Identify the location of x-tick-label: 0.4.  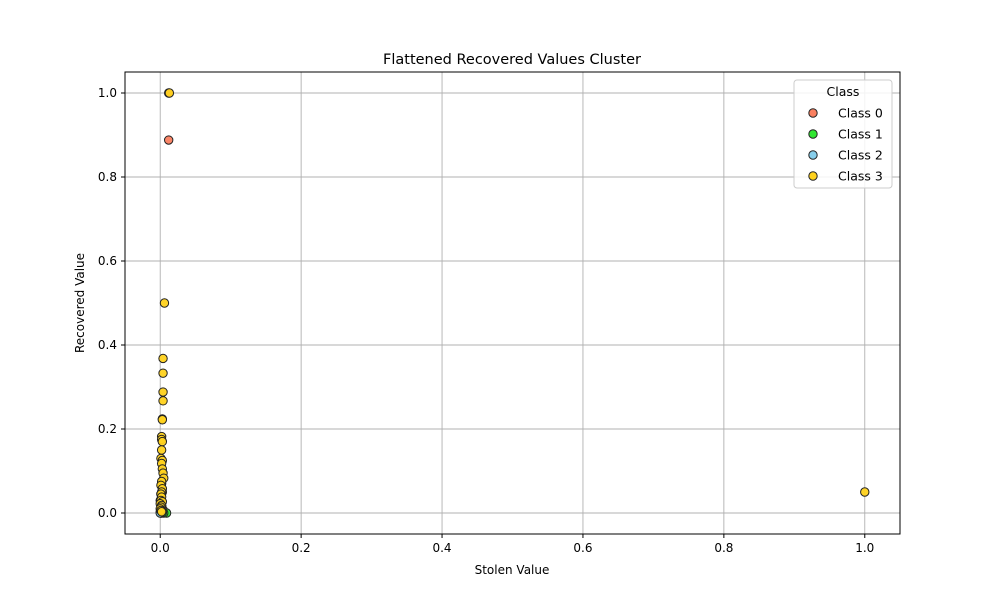
(441, 548).